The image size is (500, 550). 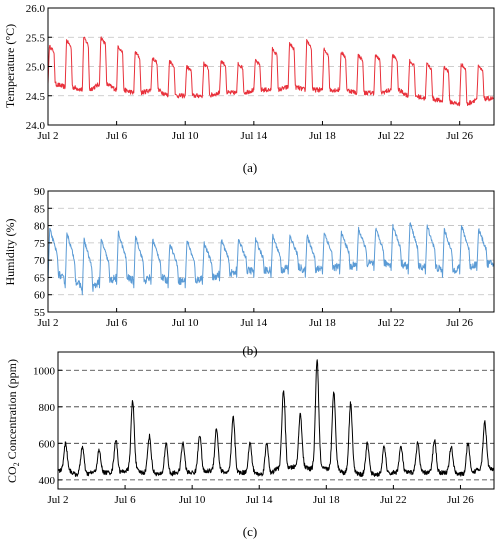 What do you see at coordinates (40, 278) in the screenshot?
I see `panel-b-ytick-label: 65` at bounding box center [40, 278].